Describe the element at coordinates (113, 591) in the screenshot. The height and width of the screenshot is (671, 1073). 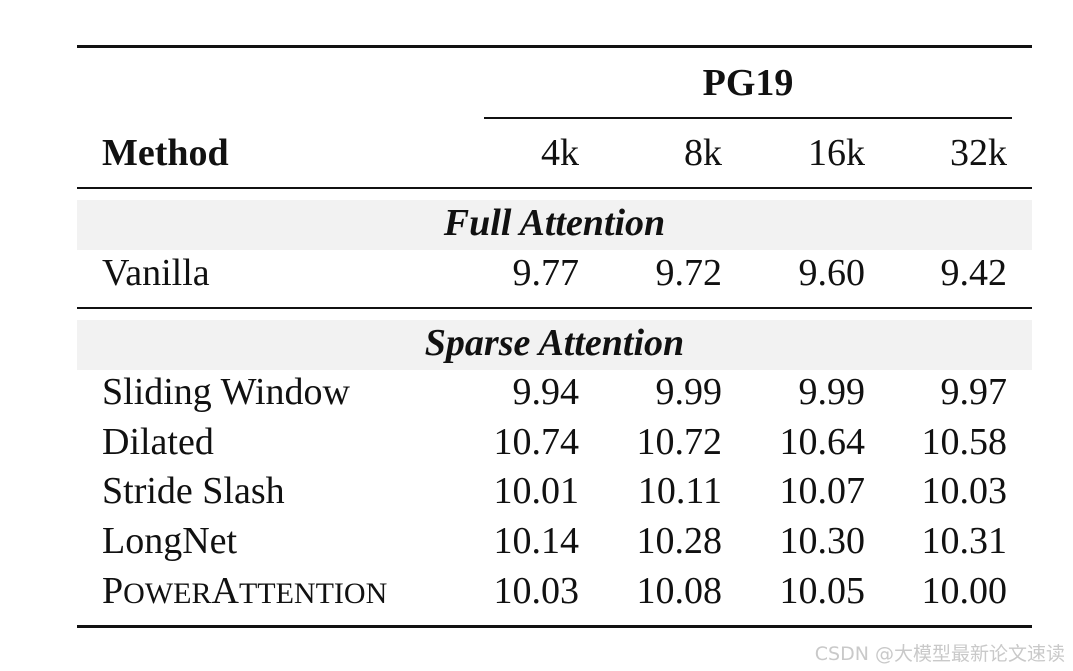
I see `small-caps-letter: P` at that location.